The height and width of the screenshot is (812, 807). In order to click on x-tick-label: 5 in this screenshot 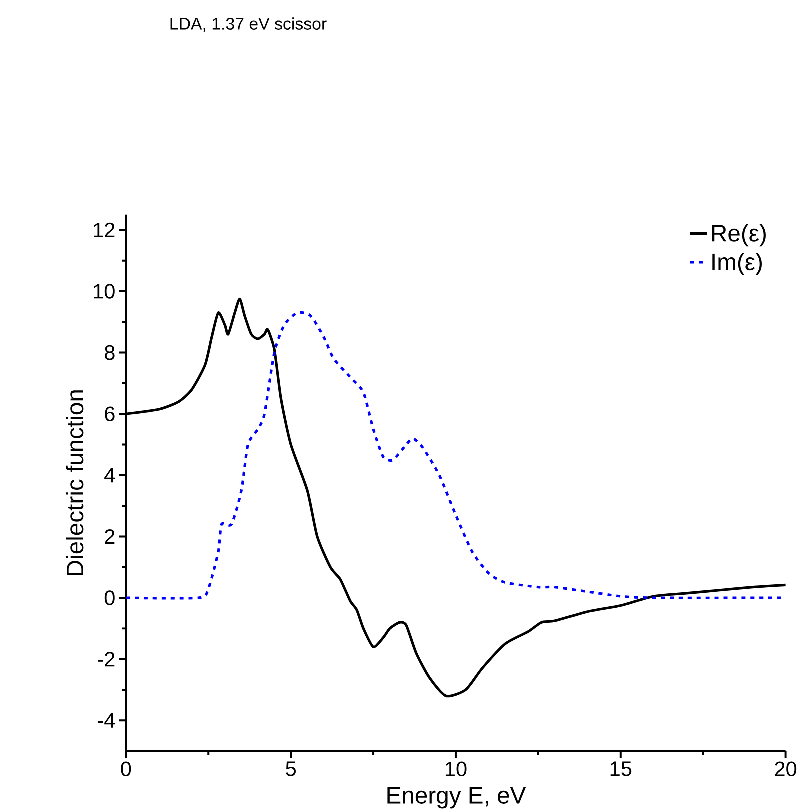, I will do `click(291, 769)`.